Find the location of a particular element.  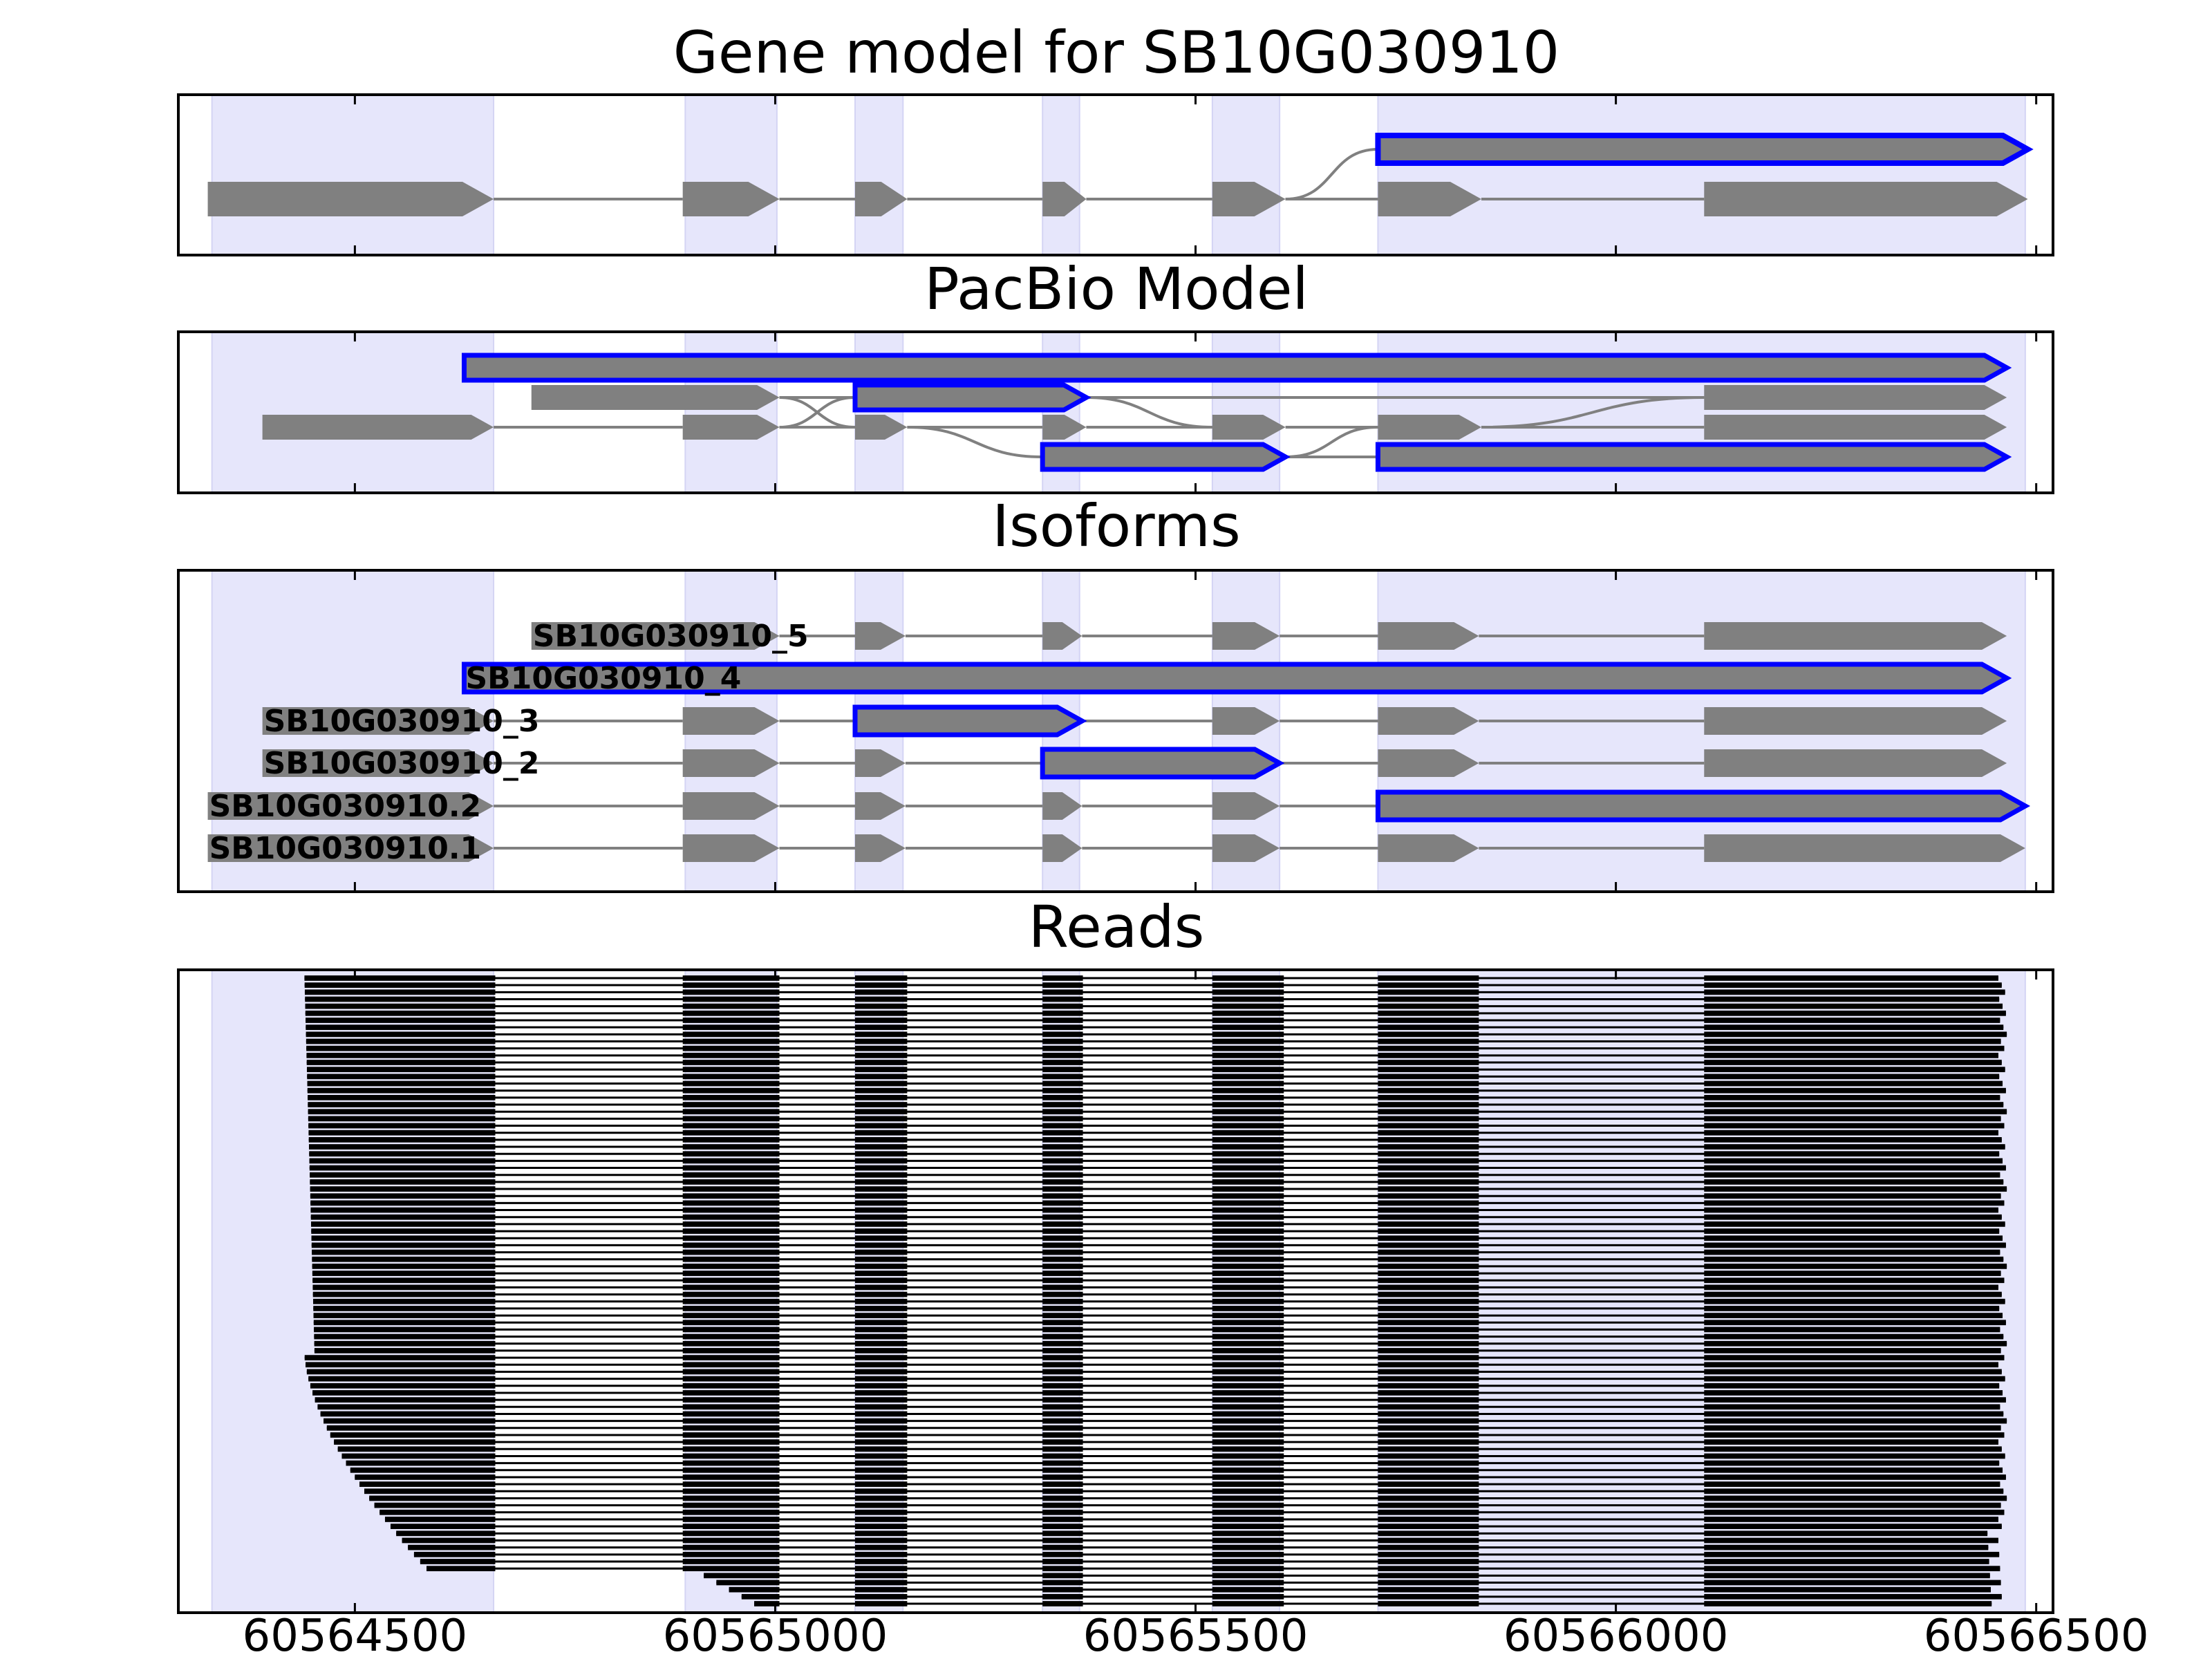

x-tick-label: 60564500 is located at coordinates (356, 1635).